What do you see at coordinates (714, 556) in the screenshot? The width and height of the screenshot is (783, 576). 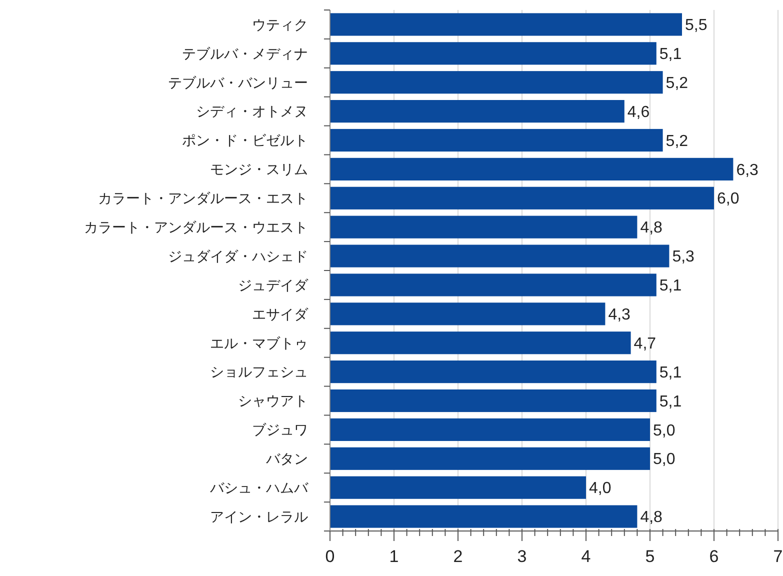 I see `x-tick-label: 6` at bounding box center [714, 556].